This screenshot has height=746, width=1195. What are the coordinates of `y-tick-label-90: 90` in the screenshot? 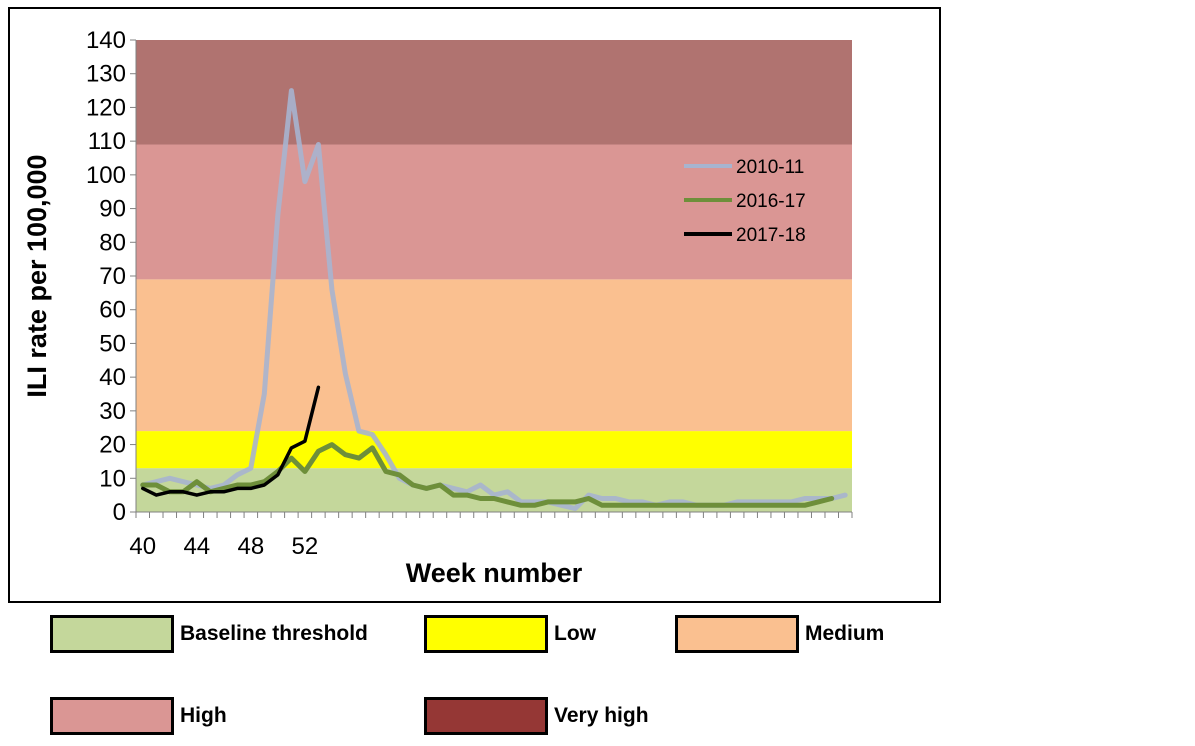 It's located at (112, 209).